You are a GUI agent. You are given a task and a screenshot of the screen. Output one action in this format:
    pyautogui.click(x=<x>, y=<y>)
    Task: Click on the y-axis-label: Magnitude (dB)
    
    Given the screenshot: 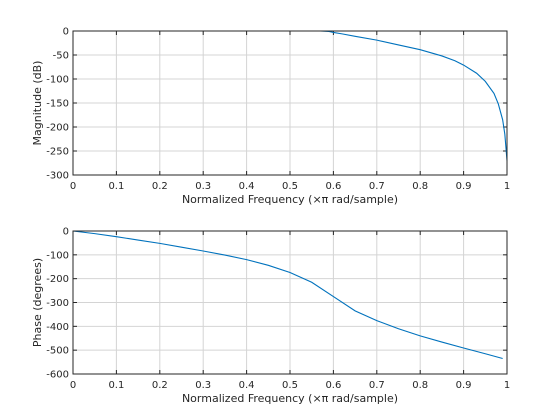 What is the action you would take?
    pyautogui.click(x=37, y=103)
    